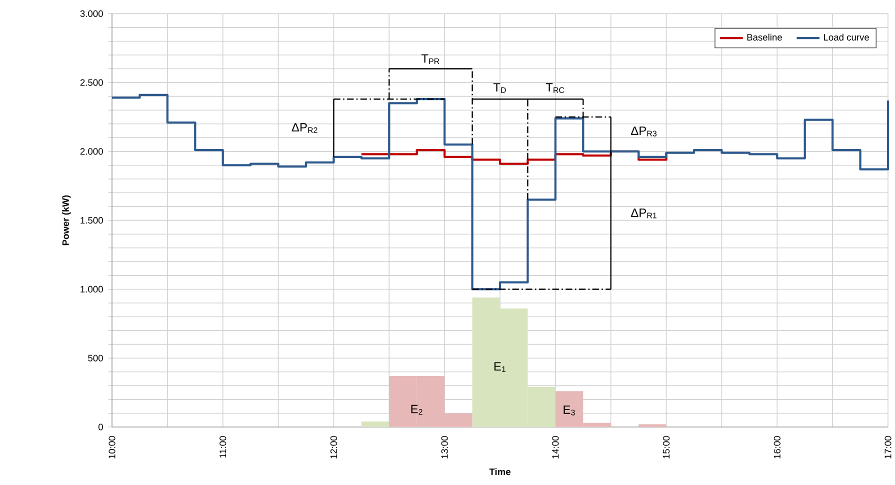 The image size is (895, 485). I want to click on x-axis-title: Time, so click(499, 472).